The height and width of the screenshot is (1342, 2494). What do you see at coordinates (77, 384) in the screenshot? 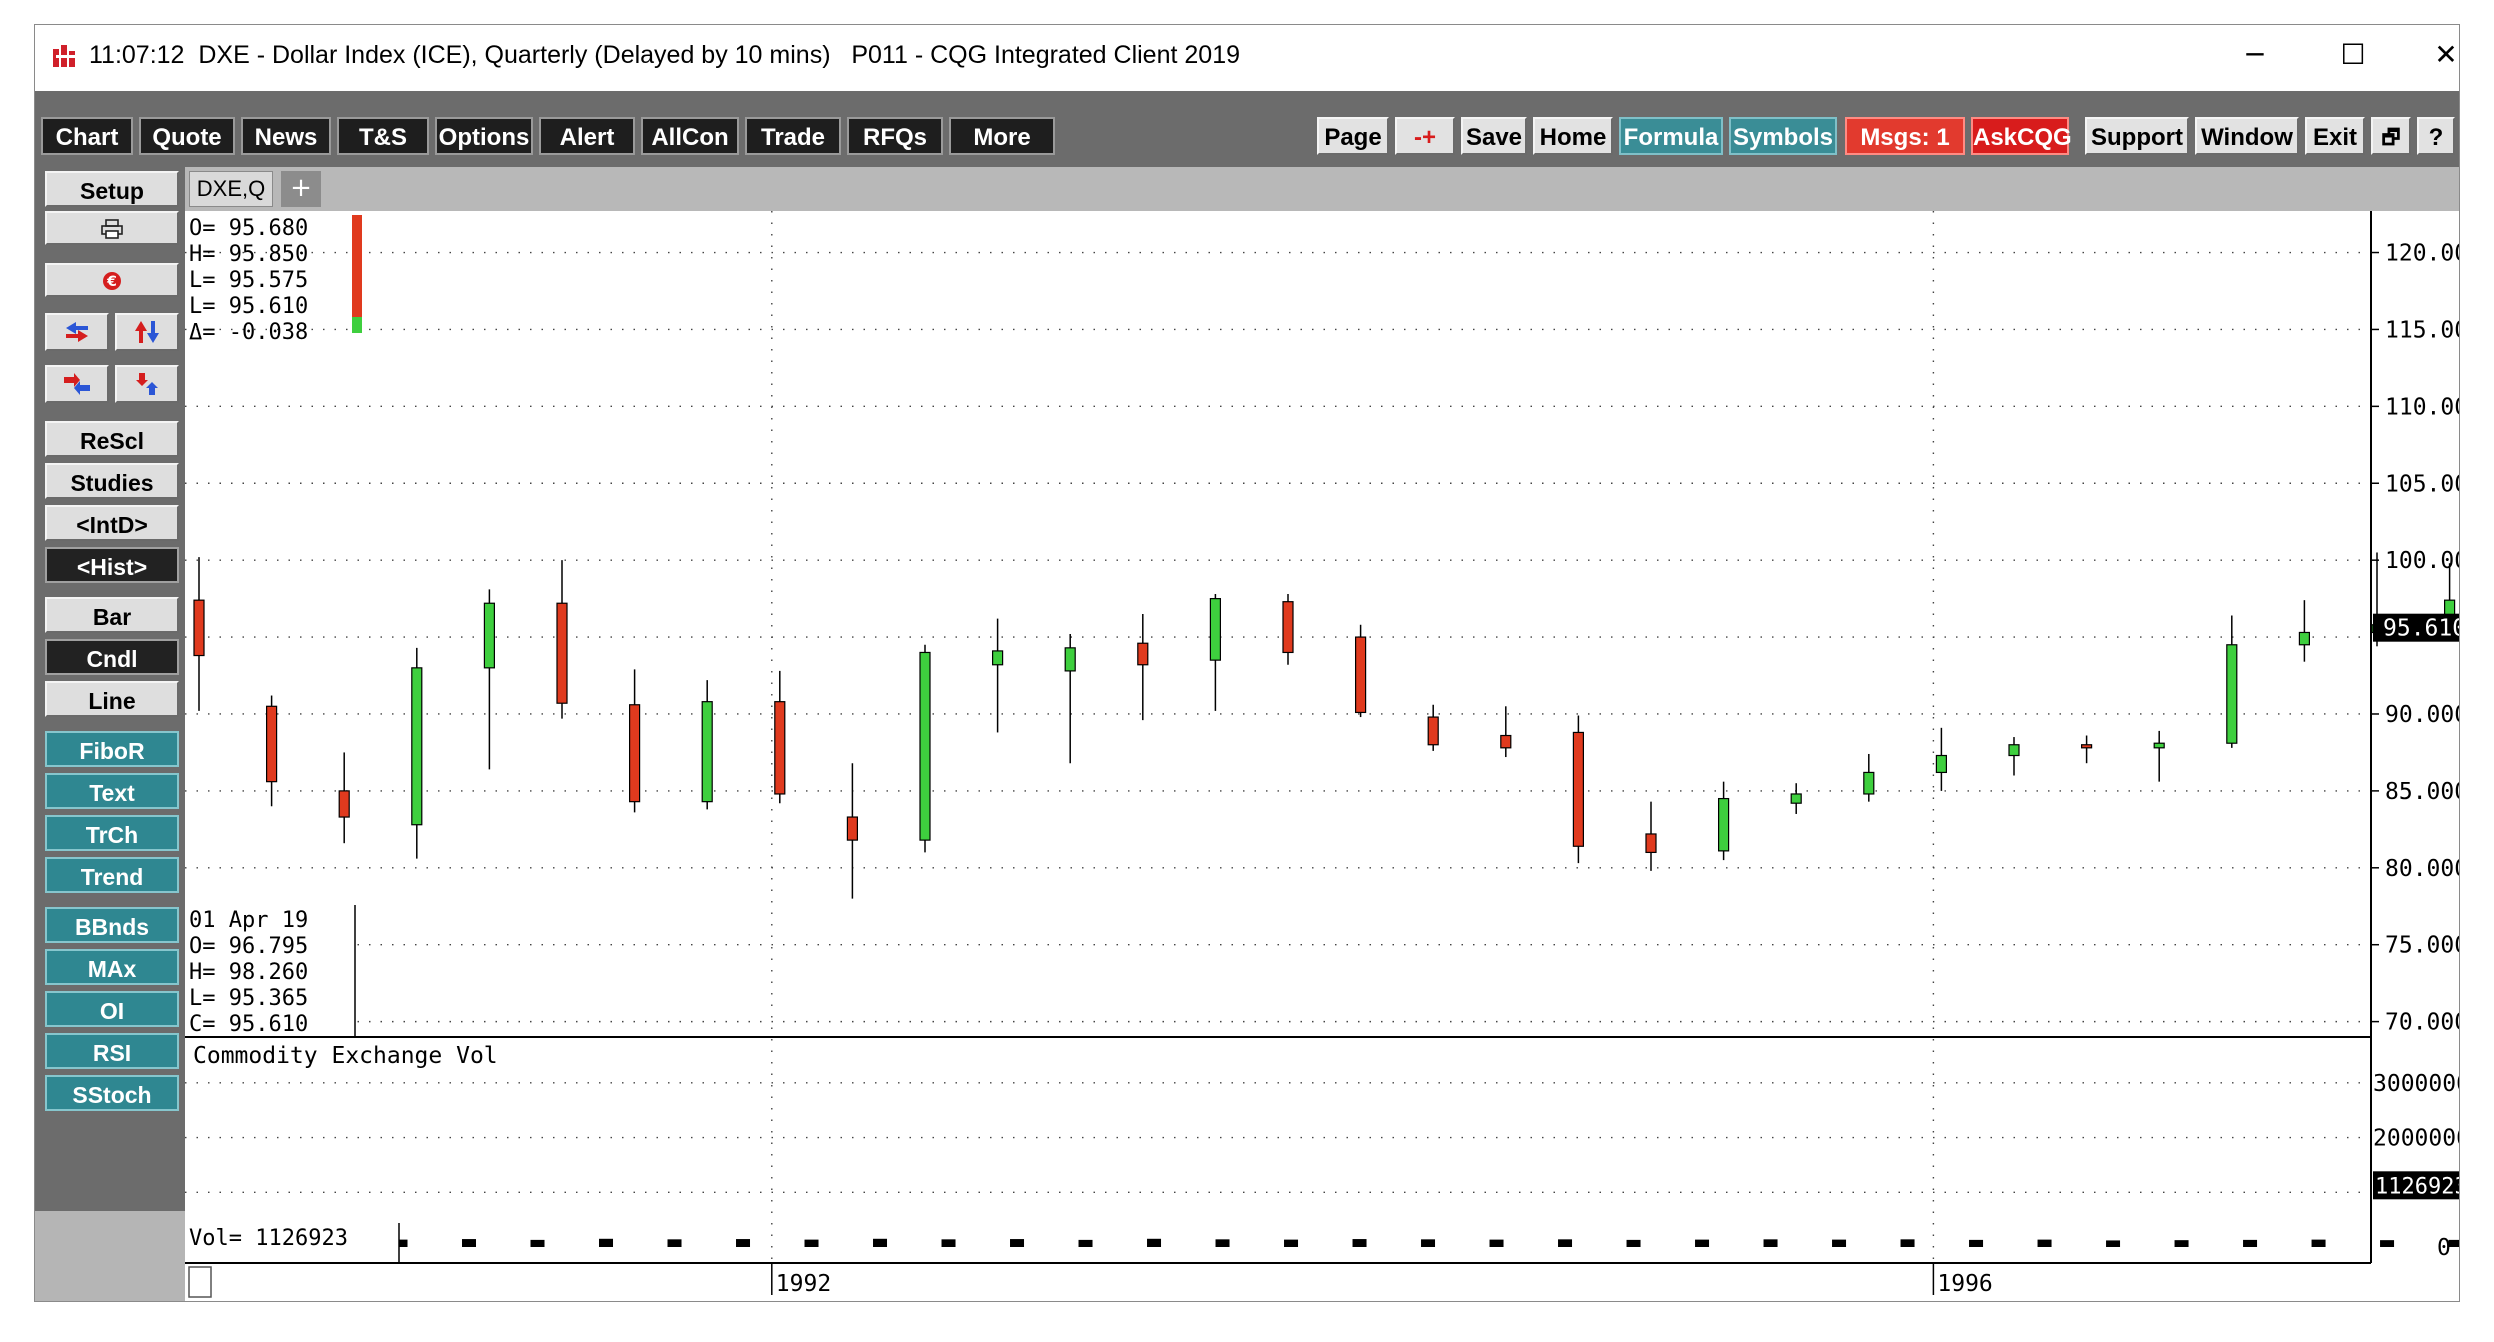
I see `compress-horizontal-button` at bounding box center [77, 384].